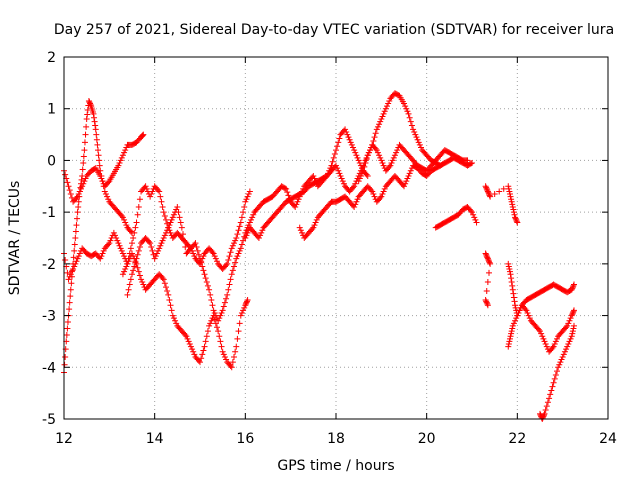  I want to click on x-tick-labels: 12 14 16 18 20 22 24, so click(336, 439).